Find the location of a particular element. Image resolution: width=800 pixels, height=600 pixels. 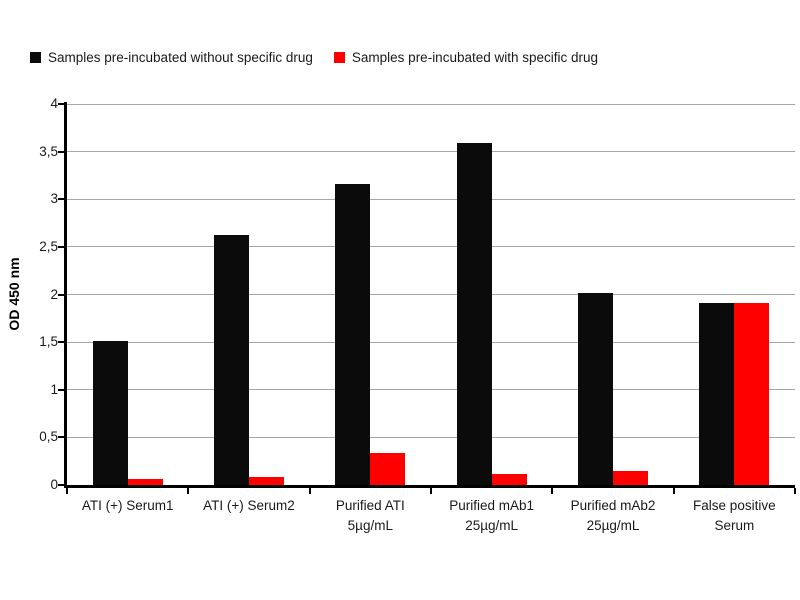

gridline-3,5 is located at coordinates (431, 152).